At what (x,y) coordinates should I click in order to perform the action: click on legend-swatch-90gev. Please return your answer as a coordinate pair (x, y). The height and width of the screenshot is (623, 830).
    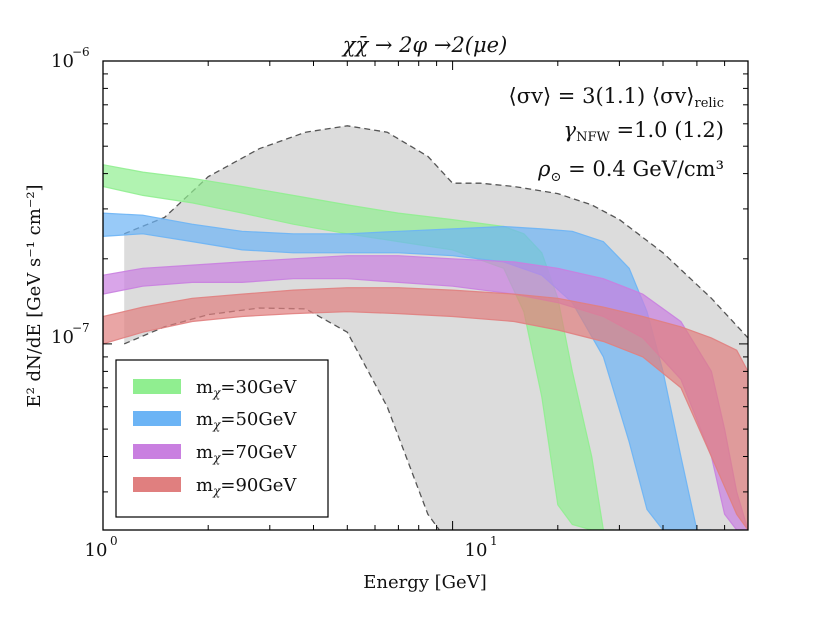
    Looking at the image, I should click on (157, 484).